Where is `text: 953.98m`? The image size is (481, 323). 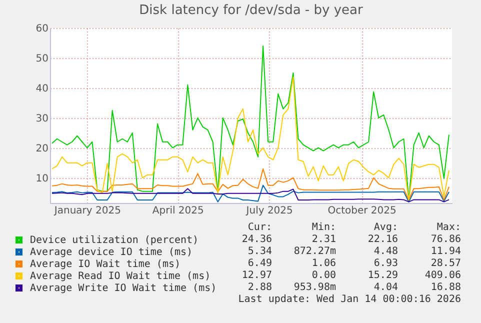 text: 953.98m is located at coordinates (315, 288).